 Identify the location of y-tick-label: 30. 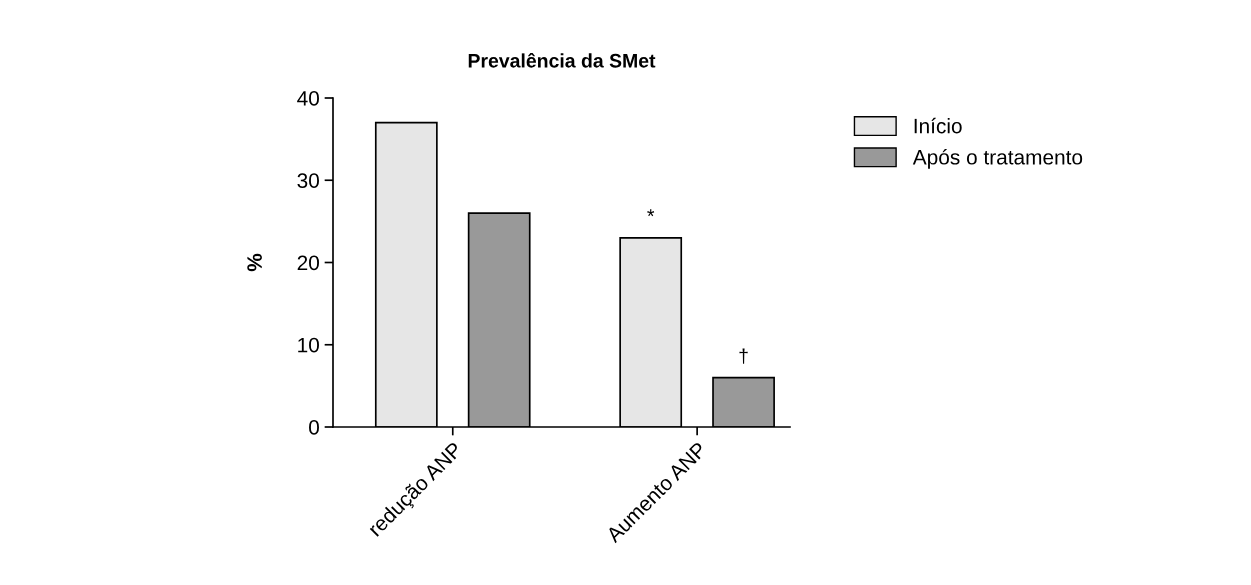
(308, 180).